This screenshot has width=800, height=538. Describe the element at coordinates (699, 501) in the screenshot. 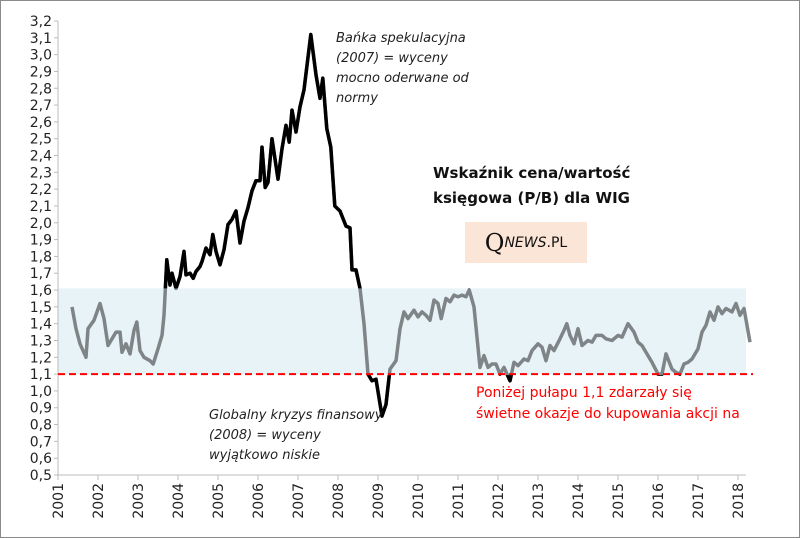

I see `x-tick-label: 2017` at that location.